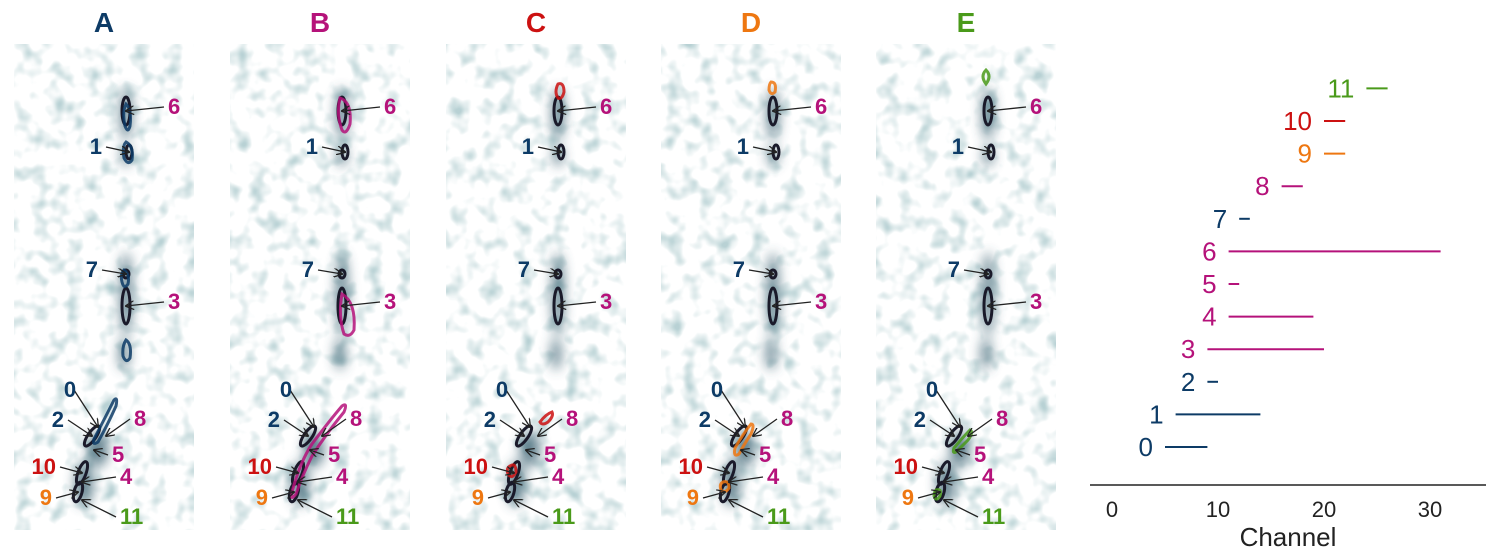 The height and width of the screenshot is (550, 1500). Describe the element at coordinates (1262, 186) in the screenshot. I see `channel-range-label: 8` at that location.